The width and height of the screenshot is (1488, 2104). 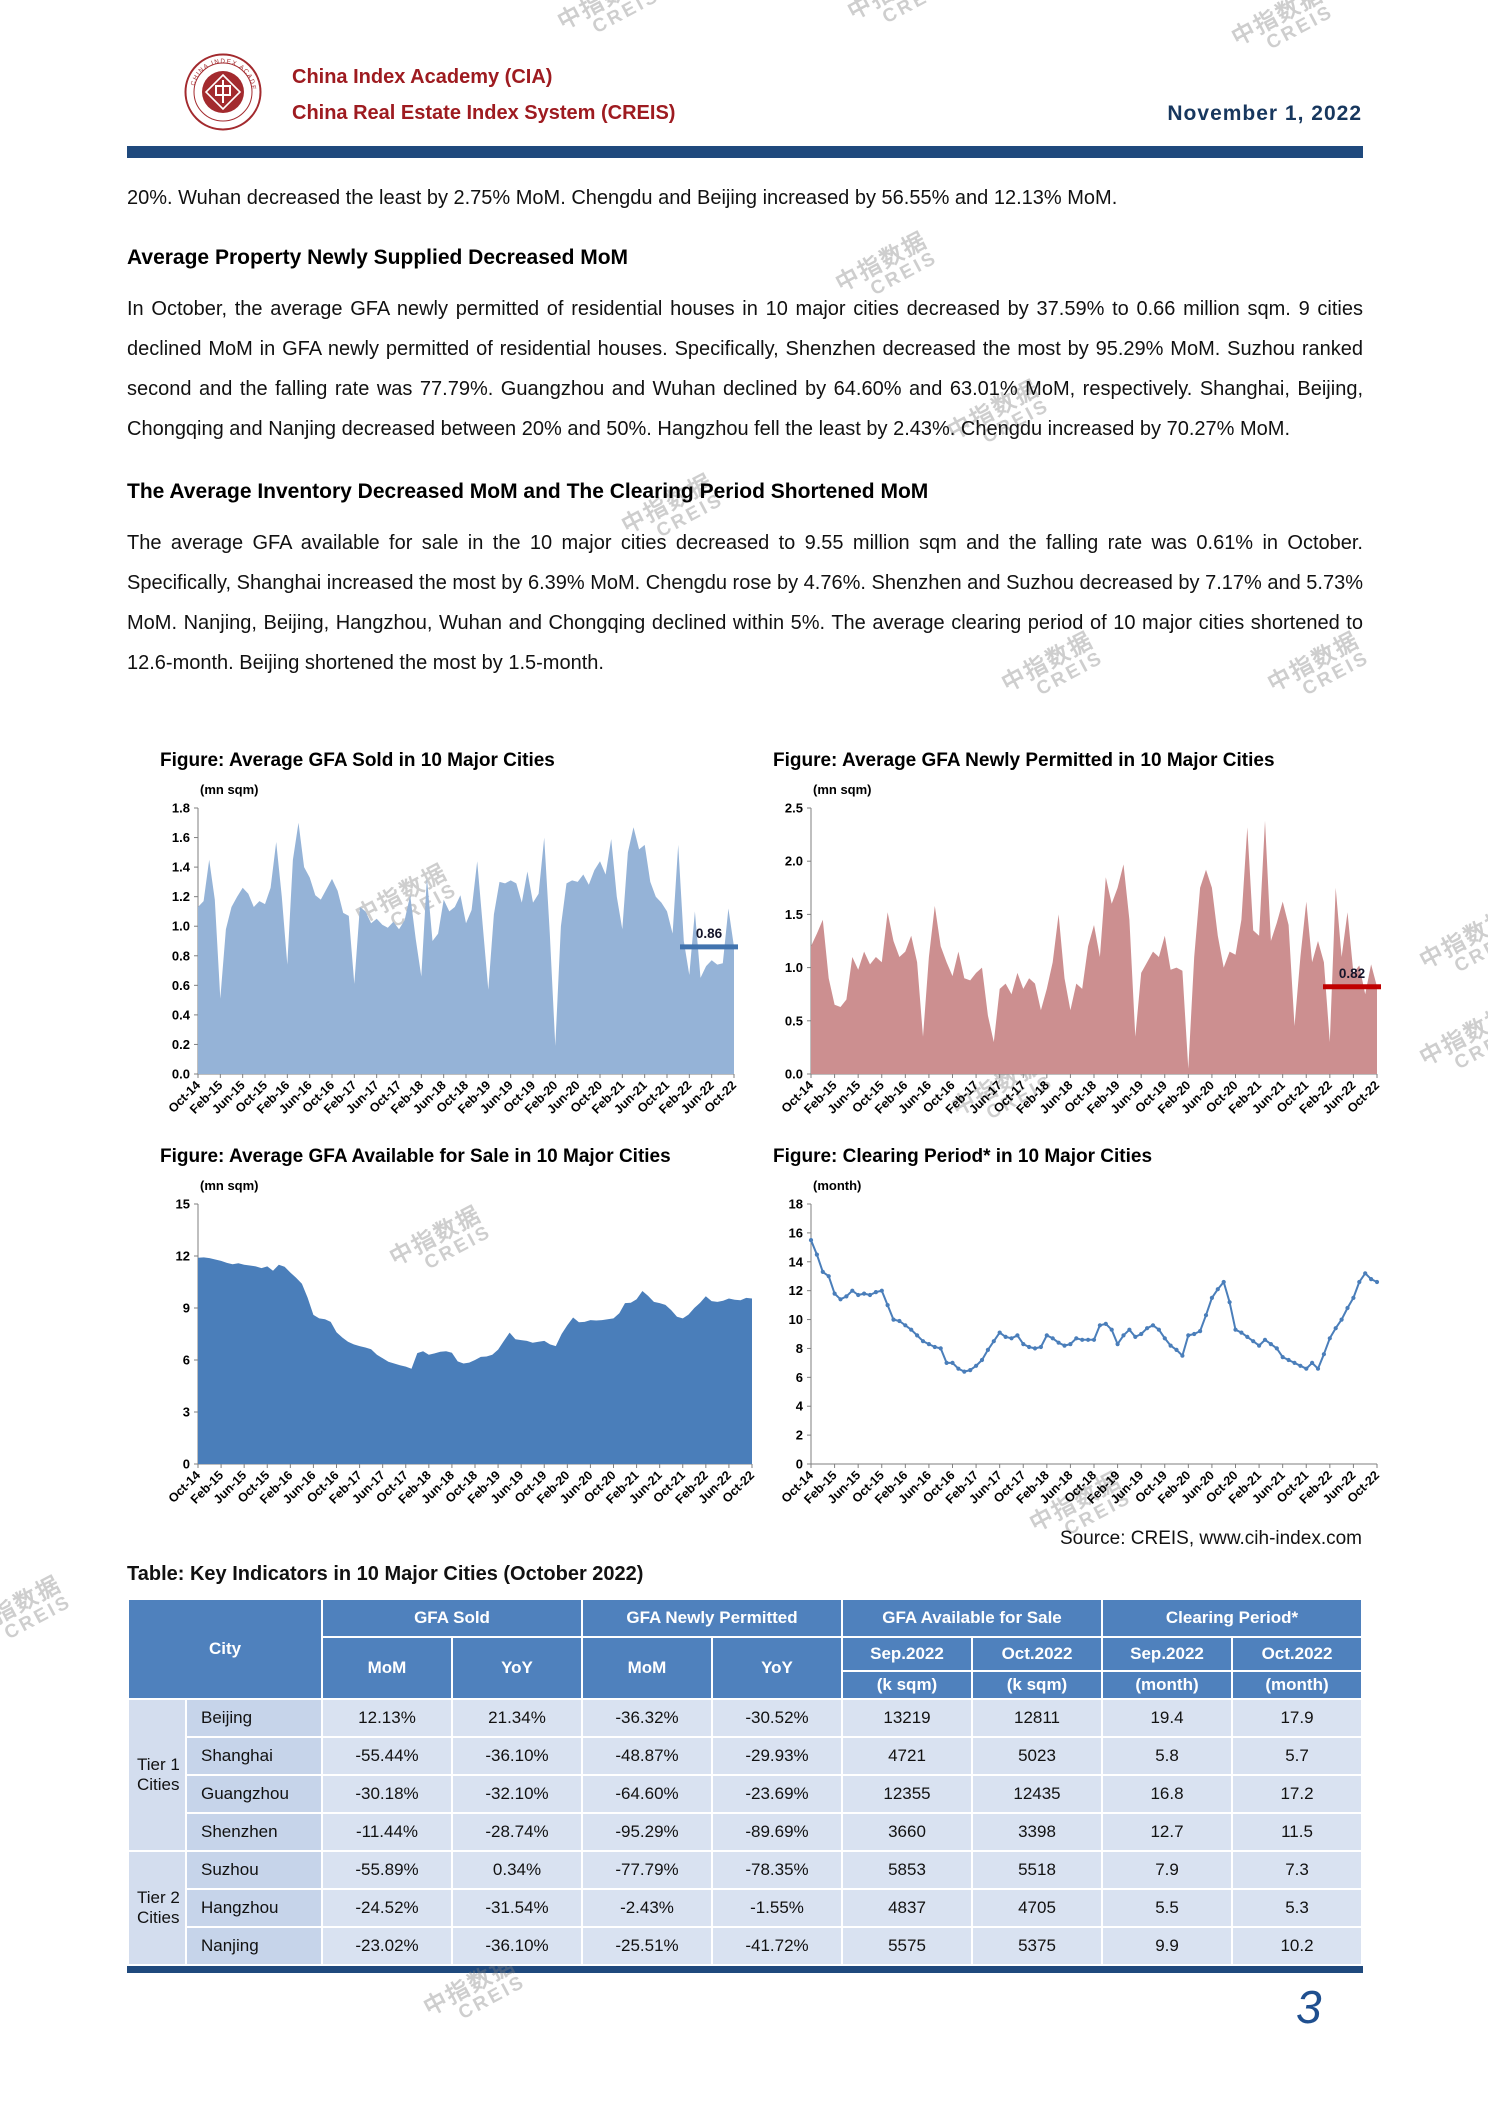 I want to click on svg-text: 1.0, so click(x=181, y=926).